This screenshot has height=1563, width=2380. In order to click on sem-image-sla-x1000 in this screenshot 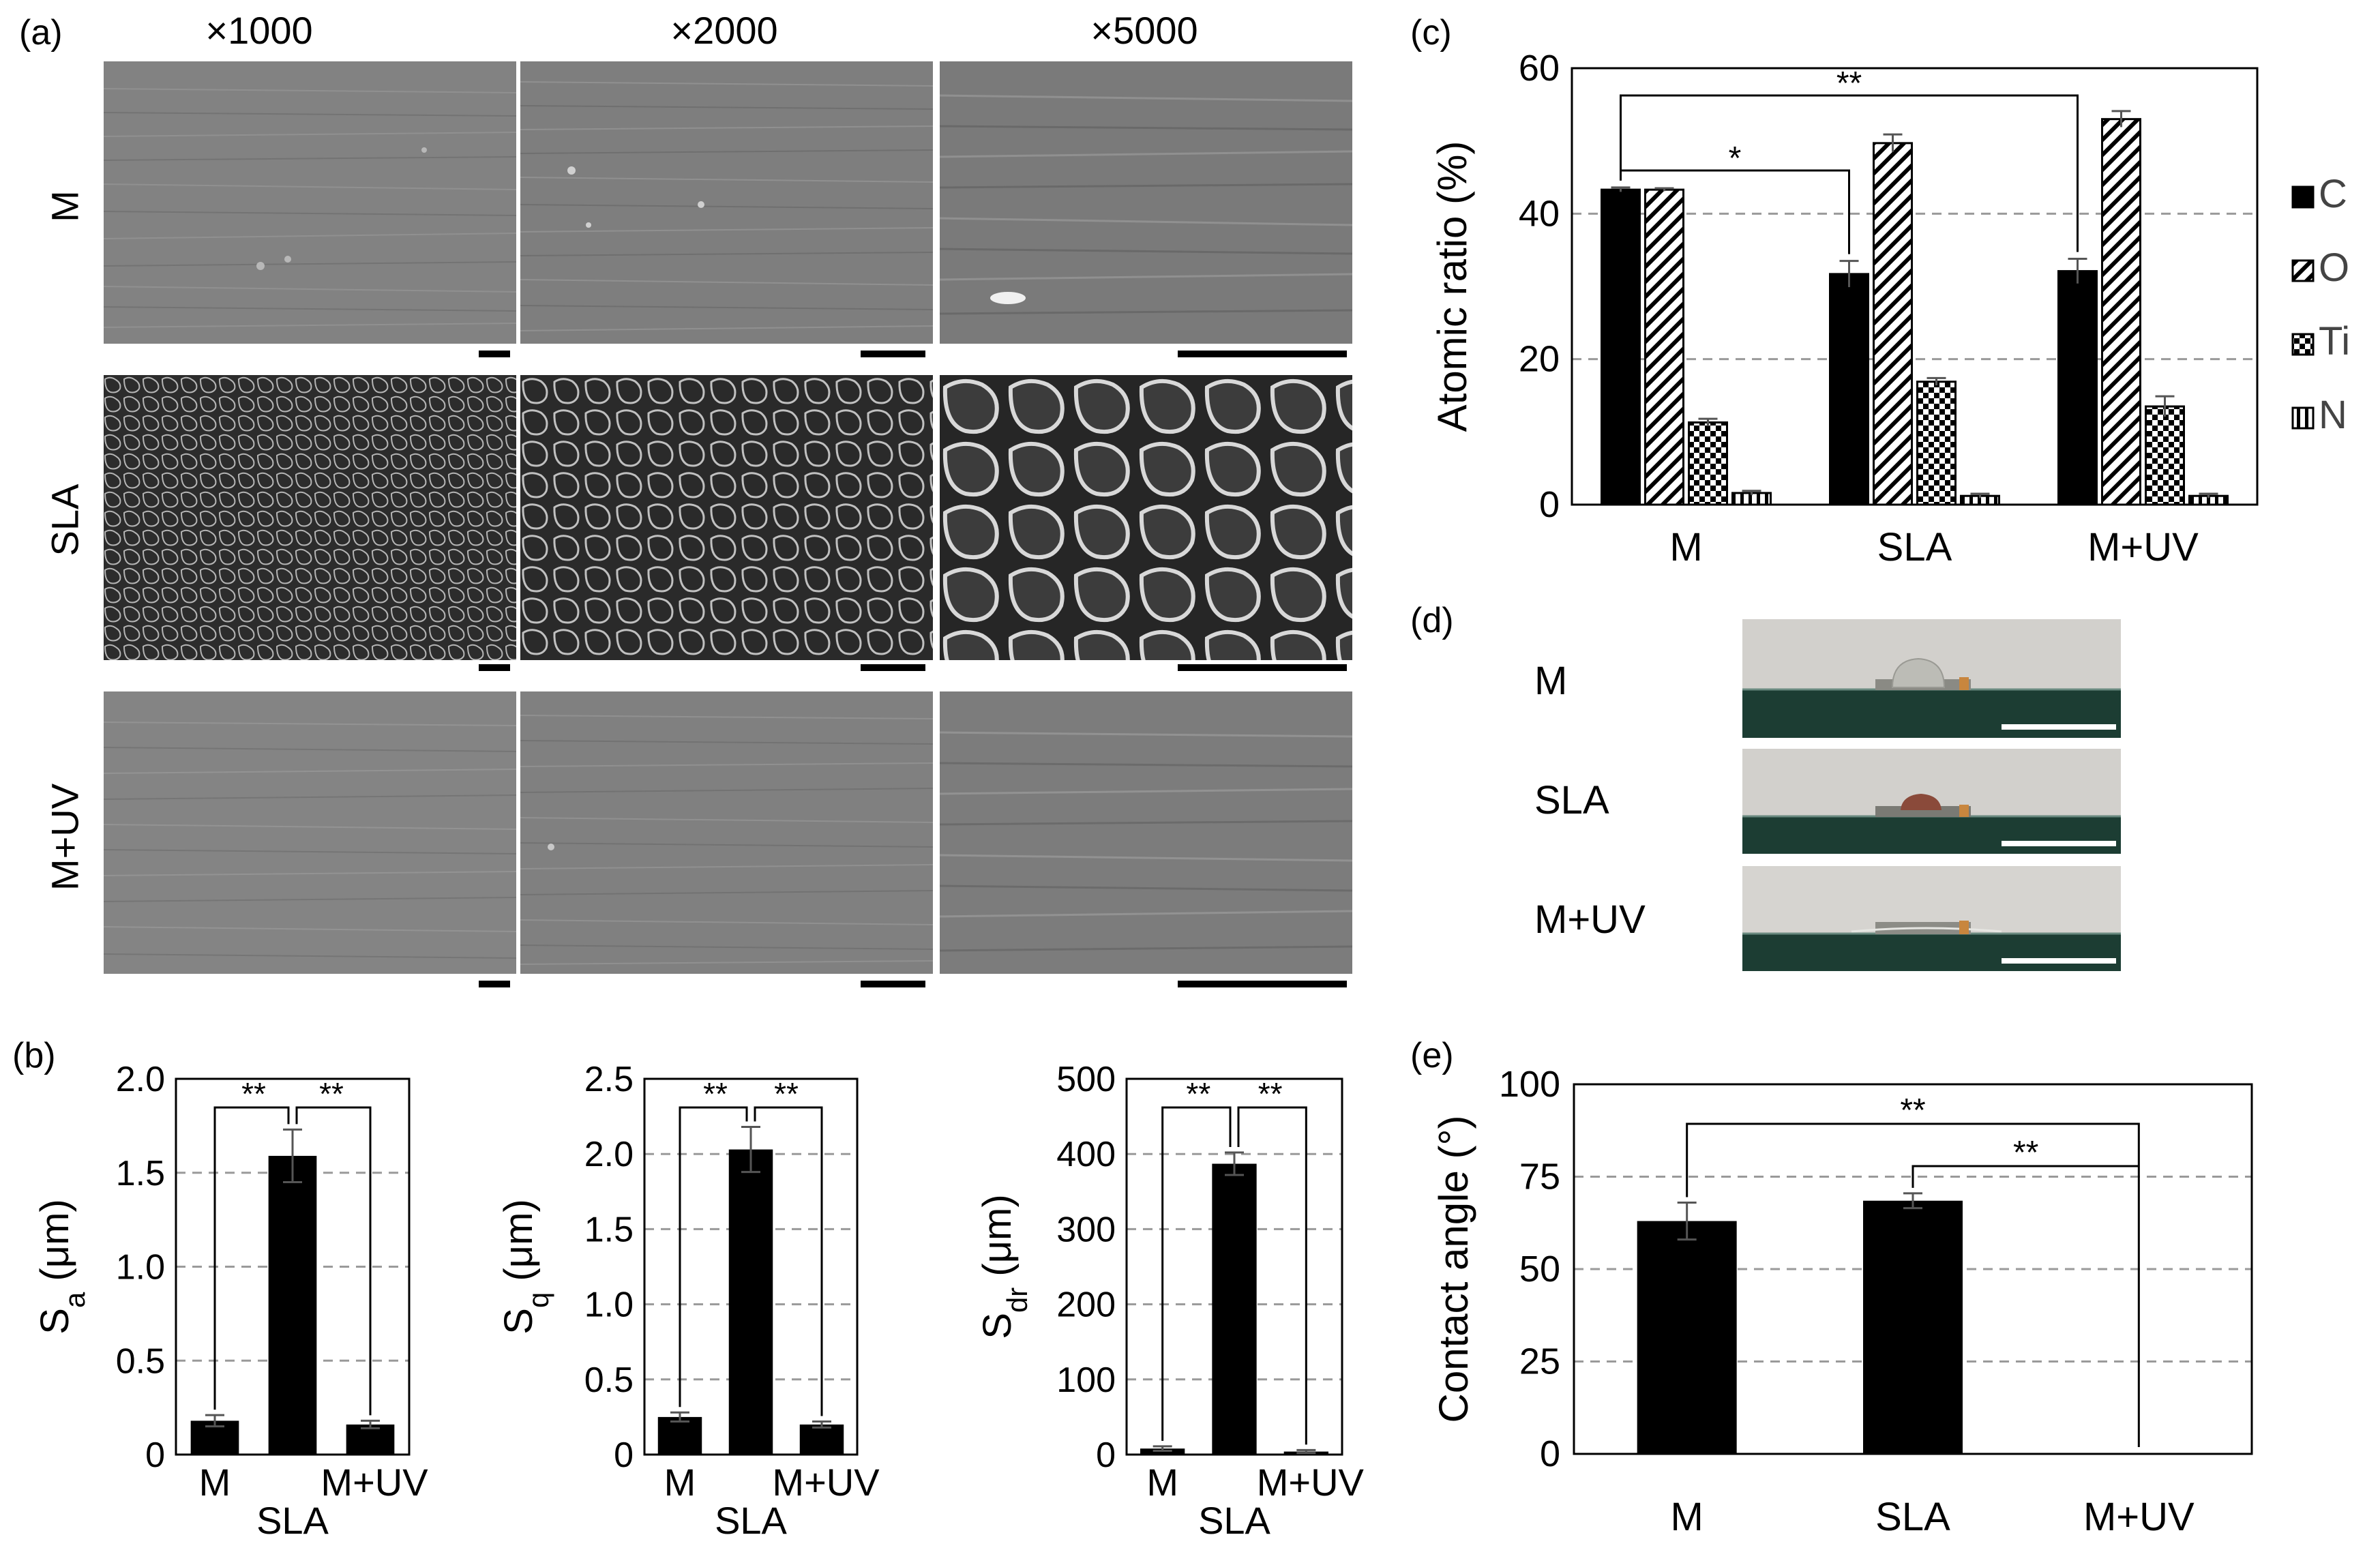, I will do `click(310, 517)`.